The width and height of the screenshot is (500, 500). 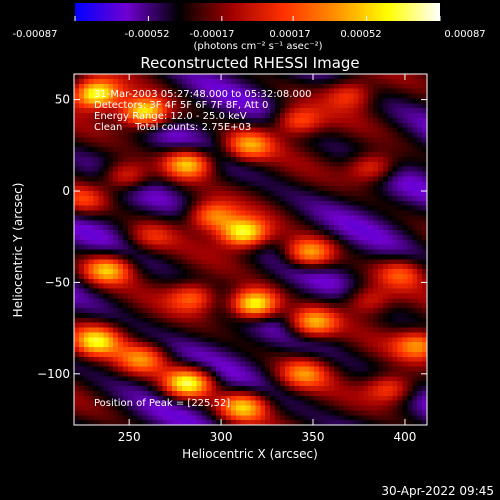 I want to click on colorbar-tick-label: -0.00052, so click(x=147, y=34).